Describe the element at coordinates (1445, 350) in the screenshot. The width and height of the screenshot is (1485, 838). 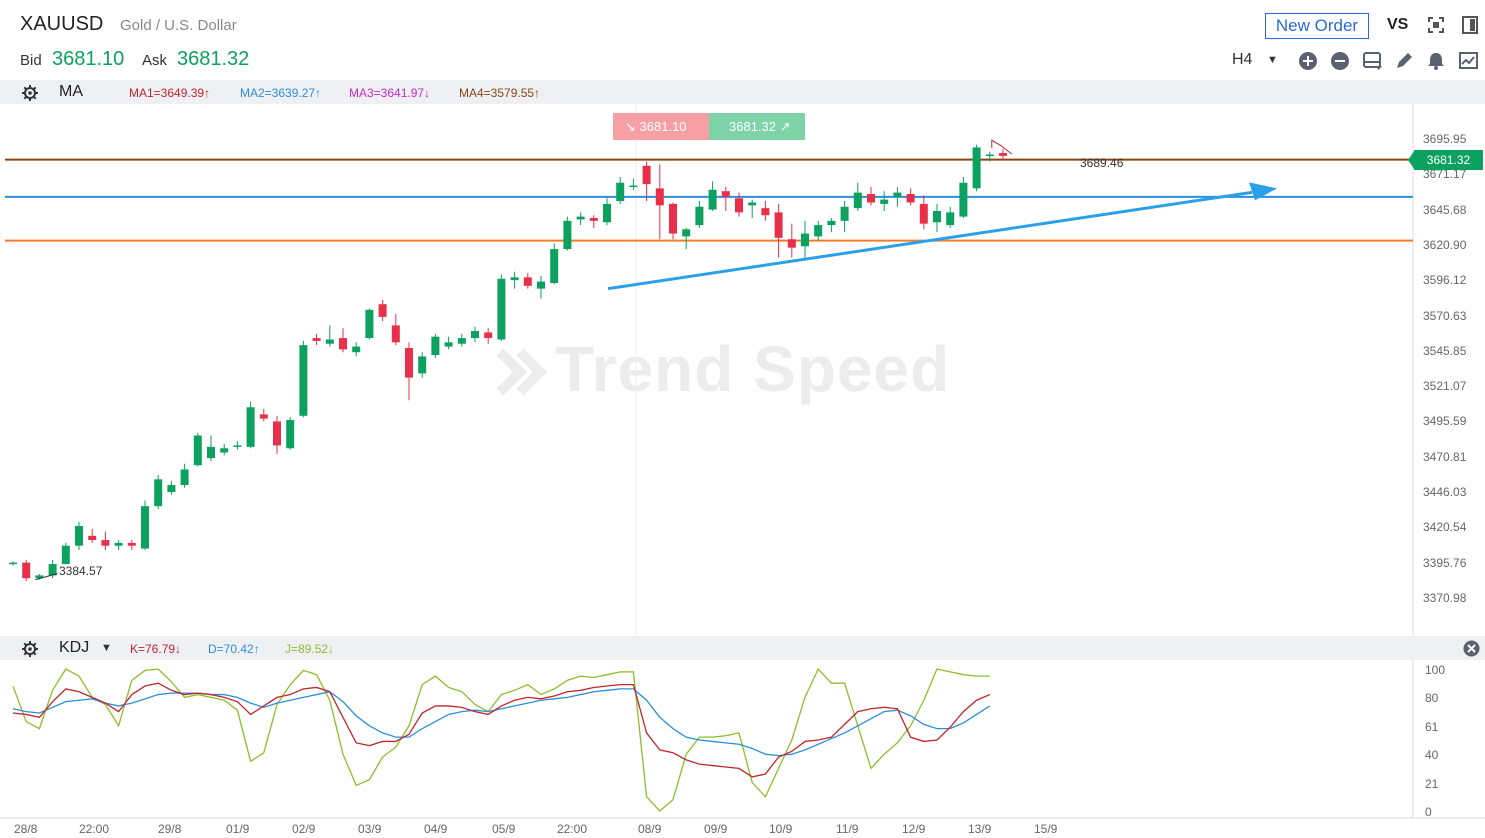
I see `price-tick-label: 3545.85` at that location.